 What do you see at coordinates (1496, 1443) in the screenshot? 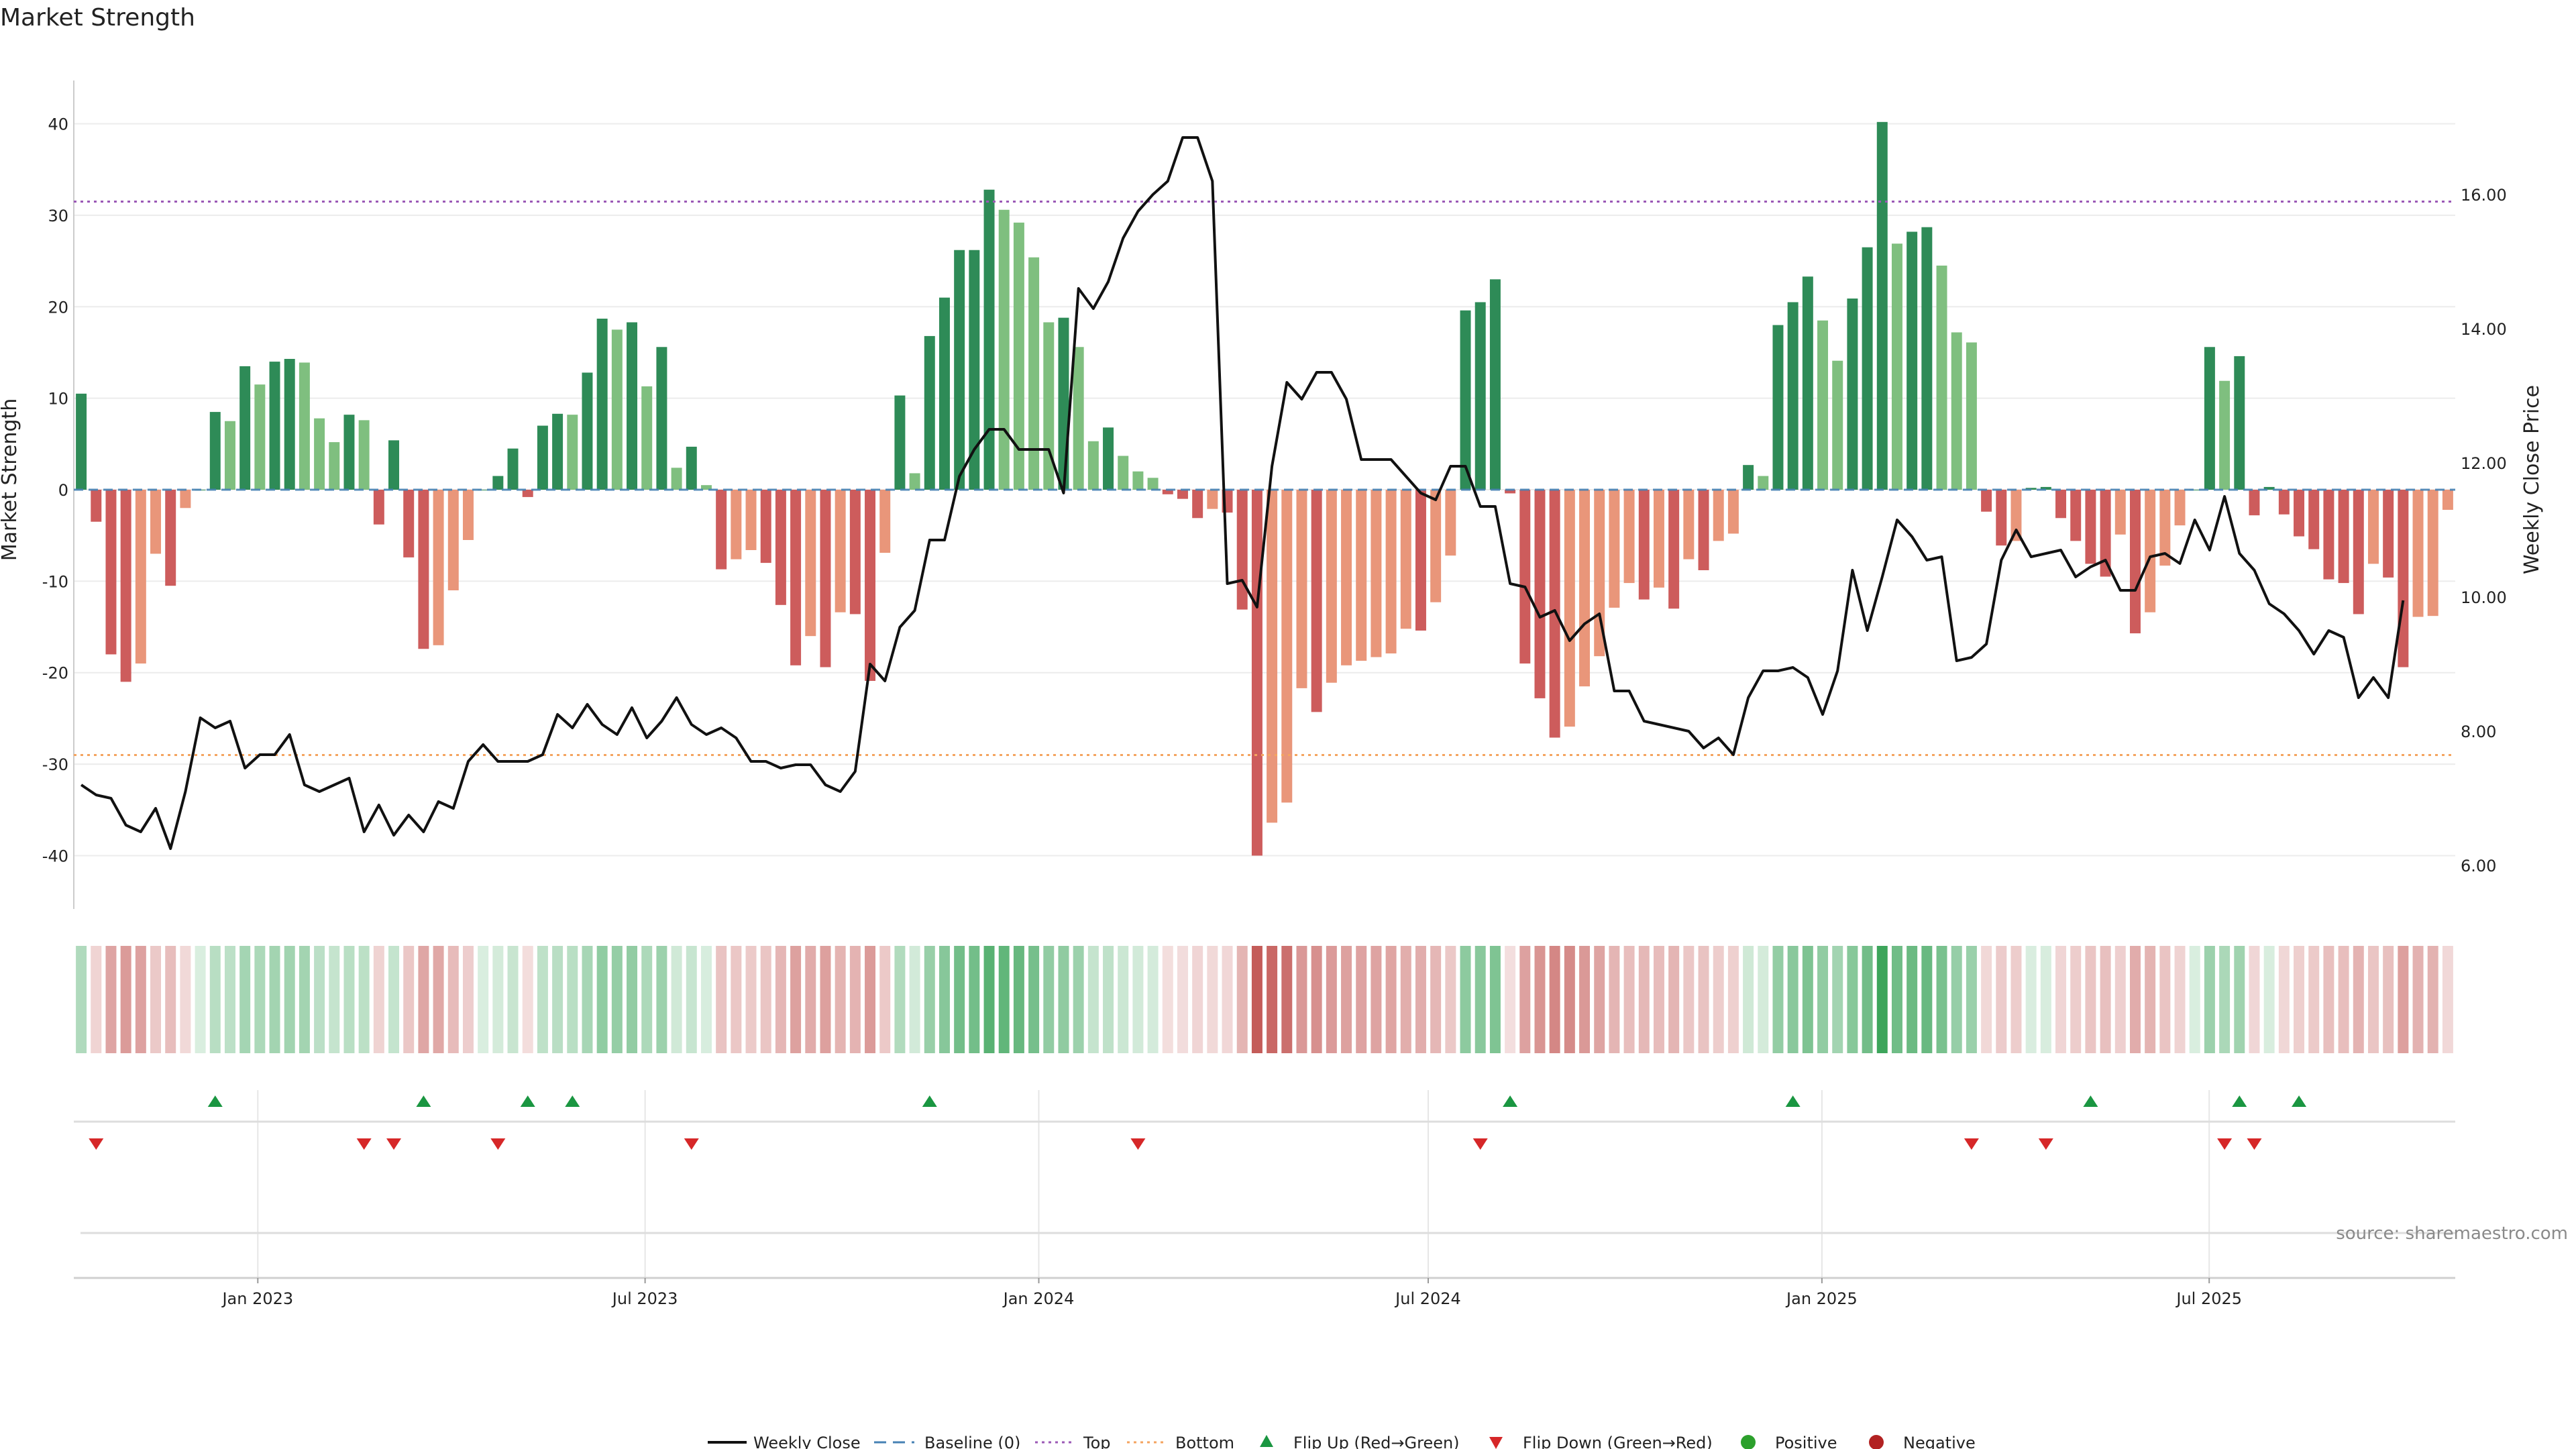
I see `legend-flip-down-triangle-icon` at bounding box center [1496, 1443].